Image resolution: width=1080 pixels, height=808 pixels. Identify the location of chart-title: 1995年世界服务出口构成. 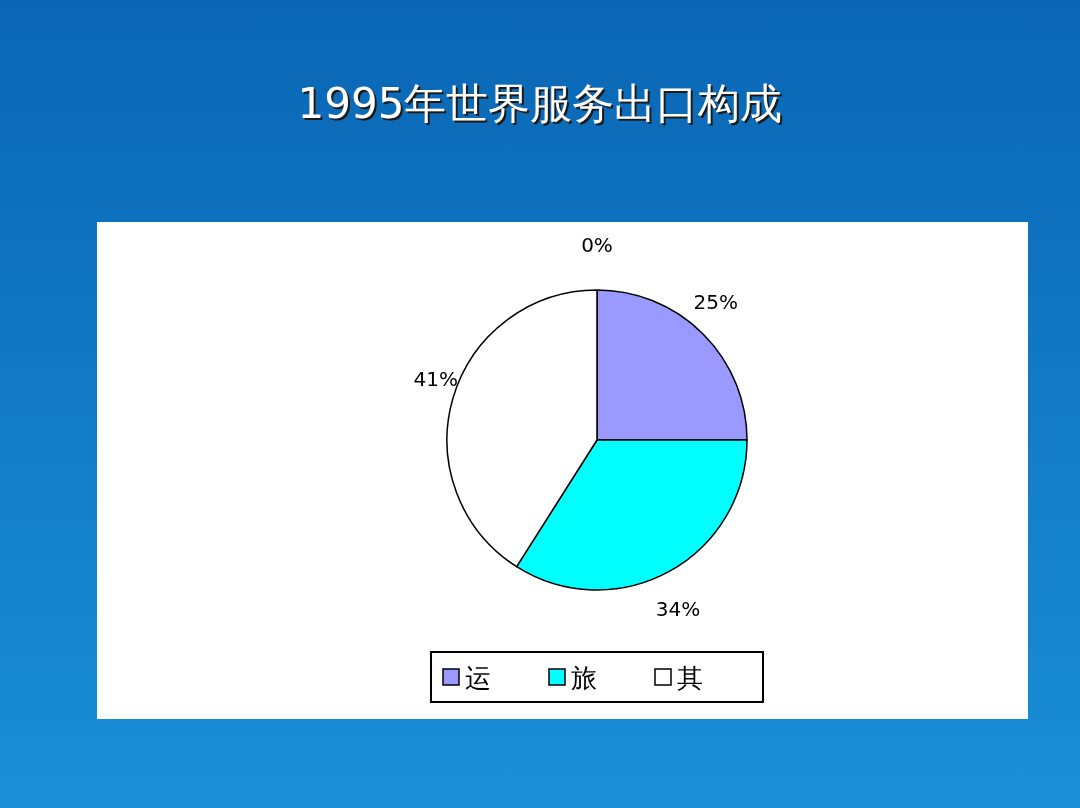
(542, 105).